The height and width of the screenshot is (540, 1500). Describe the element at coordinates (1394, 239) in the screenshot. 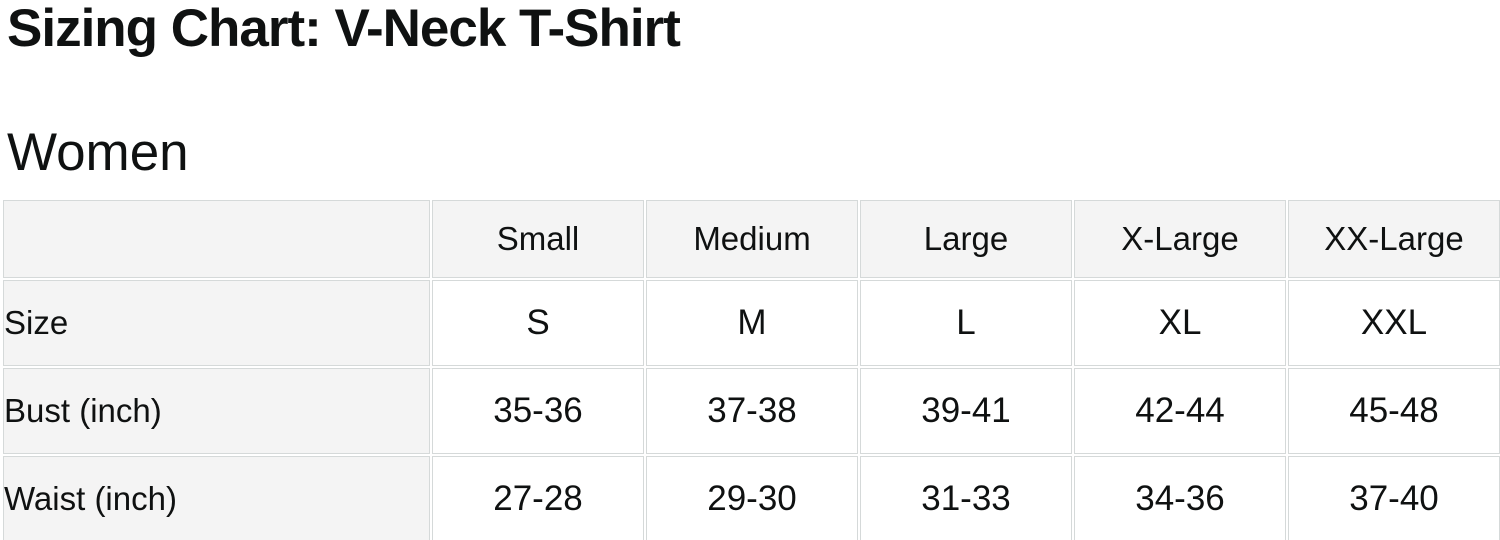

I see `column-header-xx-large: XX-Large` at that location.